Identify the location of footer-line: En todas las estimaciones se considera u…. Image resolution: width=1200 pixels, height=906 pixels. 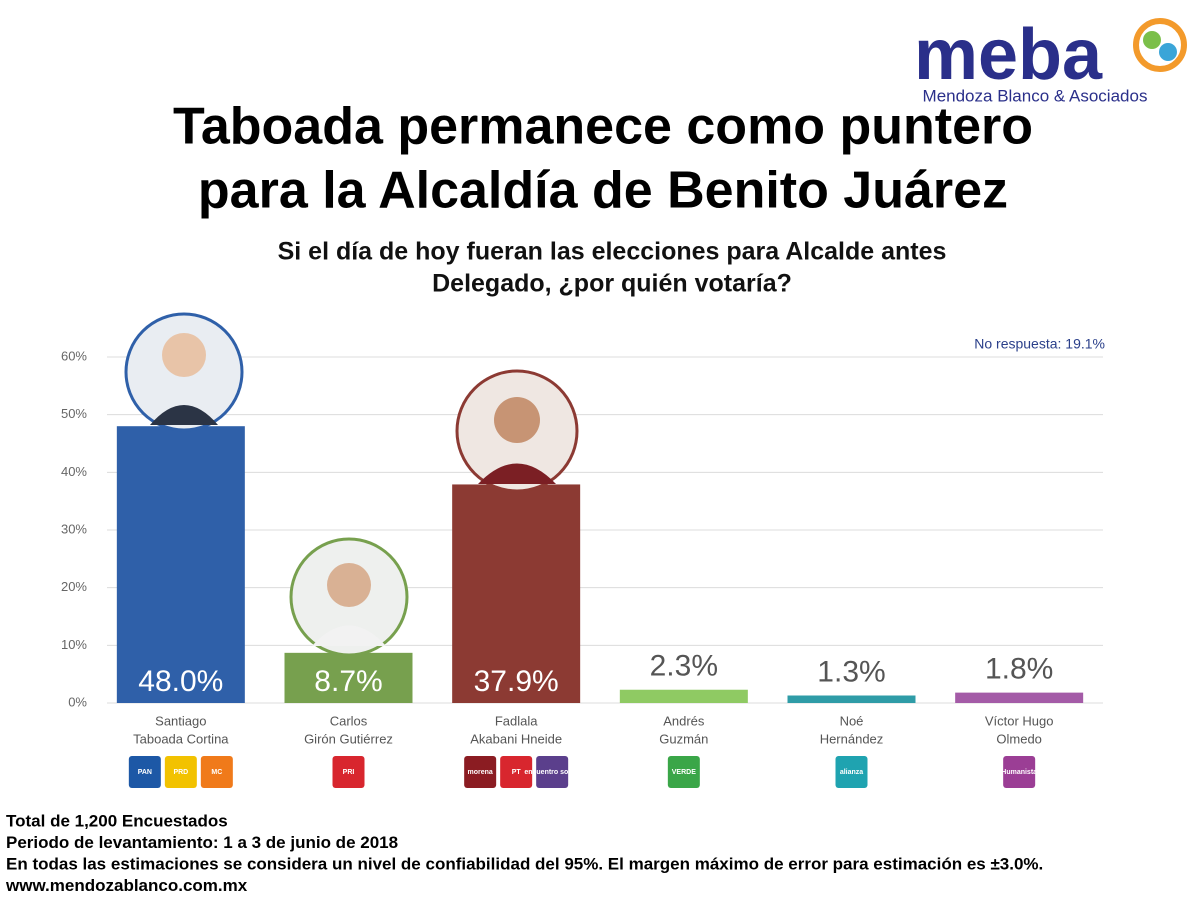
(524, 863).